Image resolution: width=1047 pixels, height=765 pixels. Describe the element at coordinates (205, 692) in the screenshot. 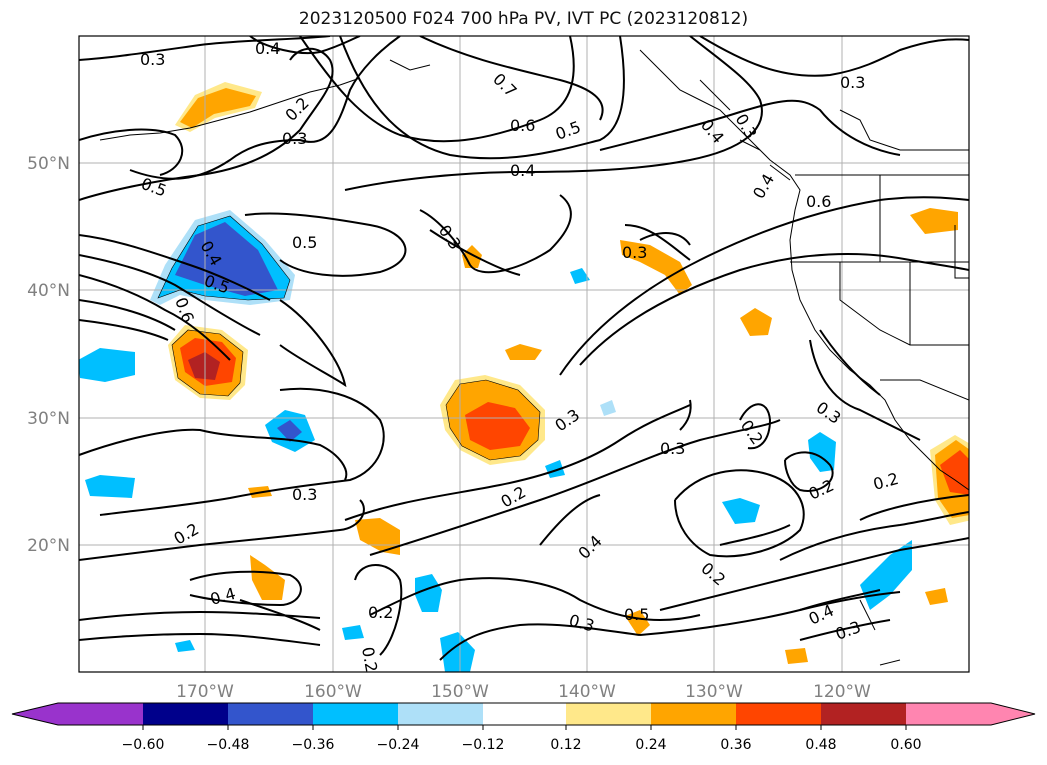

I see `lon-label: 170°W` at that location.